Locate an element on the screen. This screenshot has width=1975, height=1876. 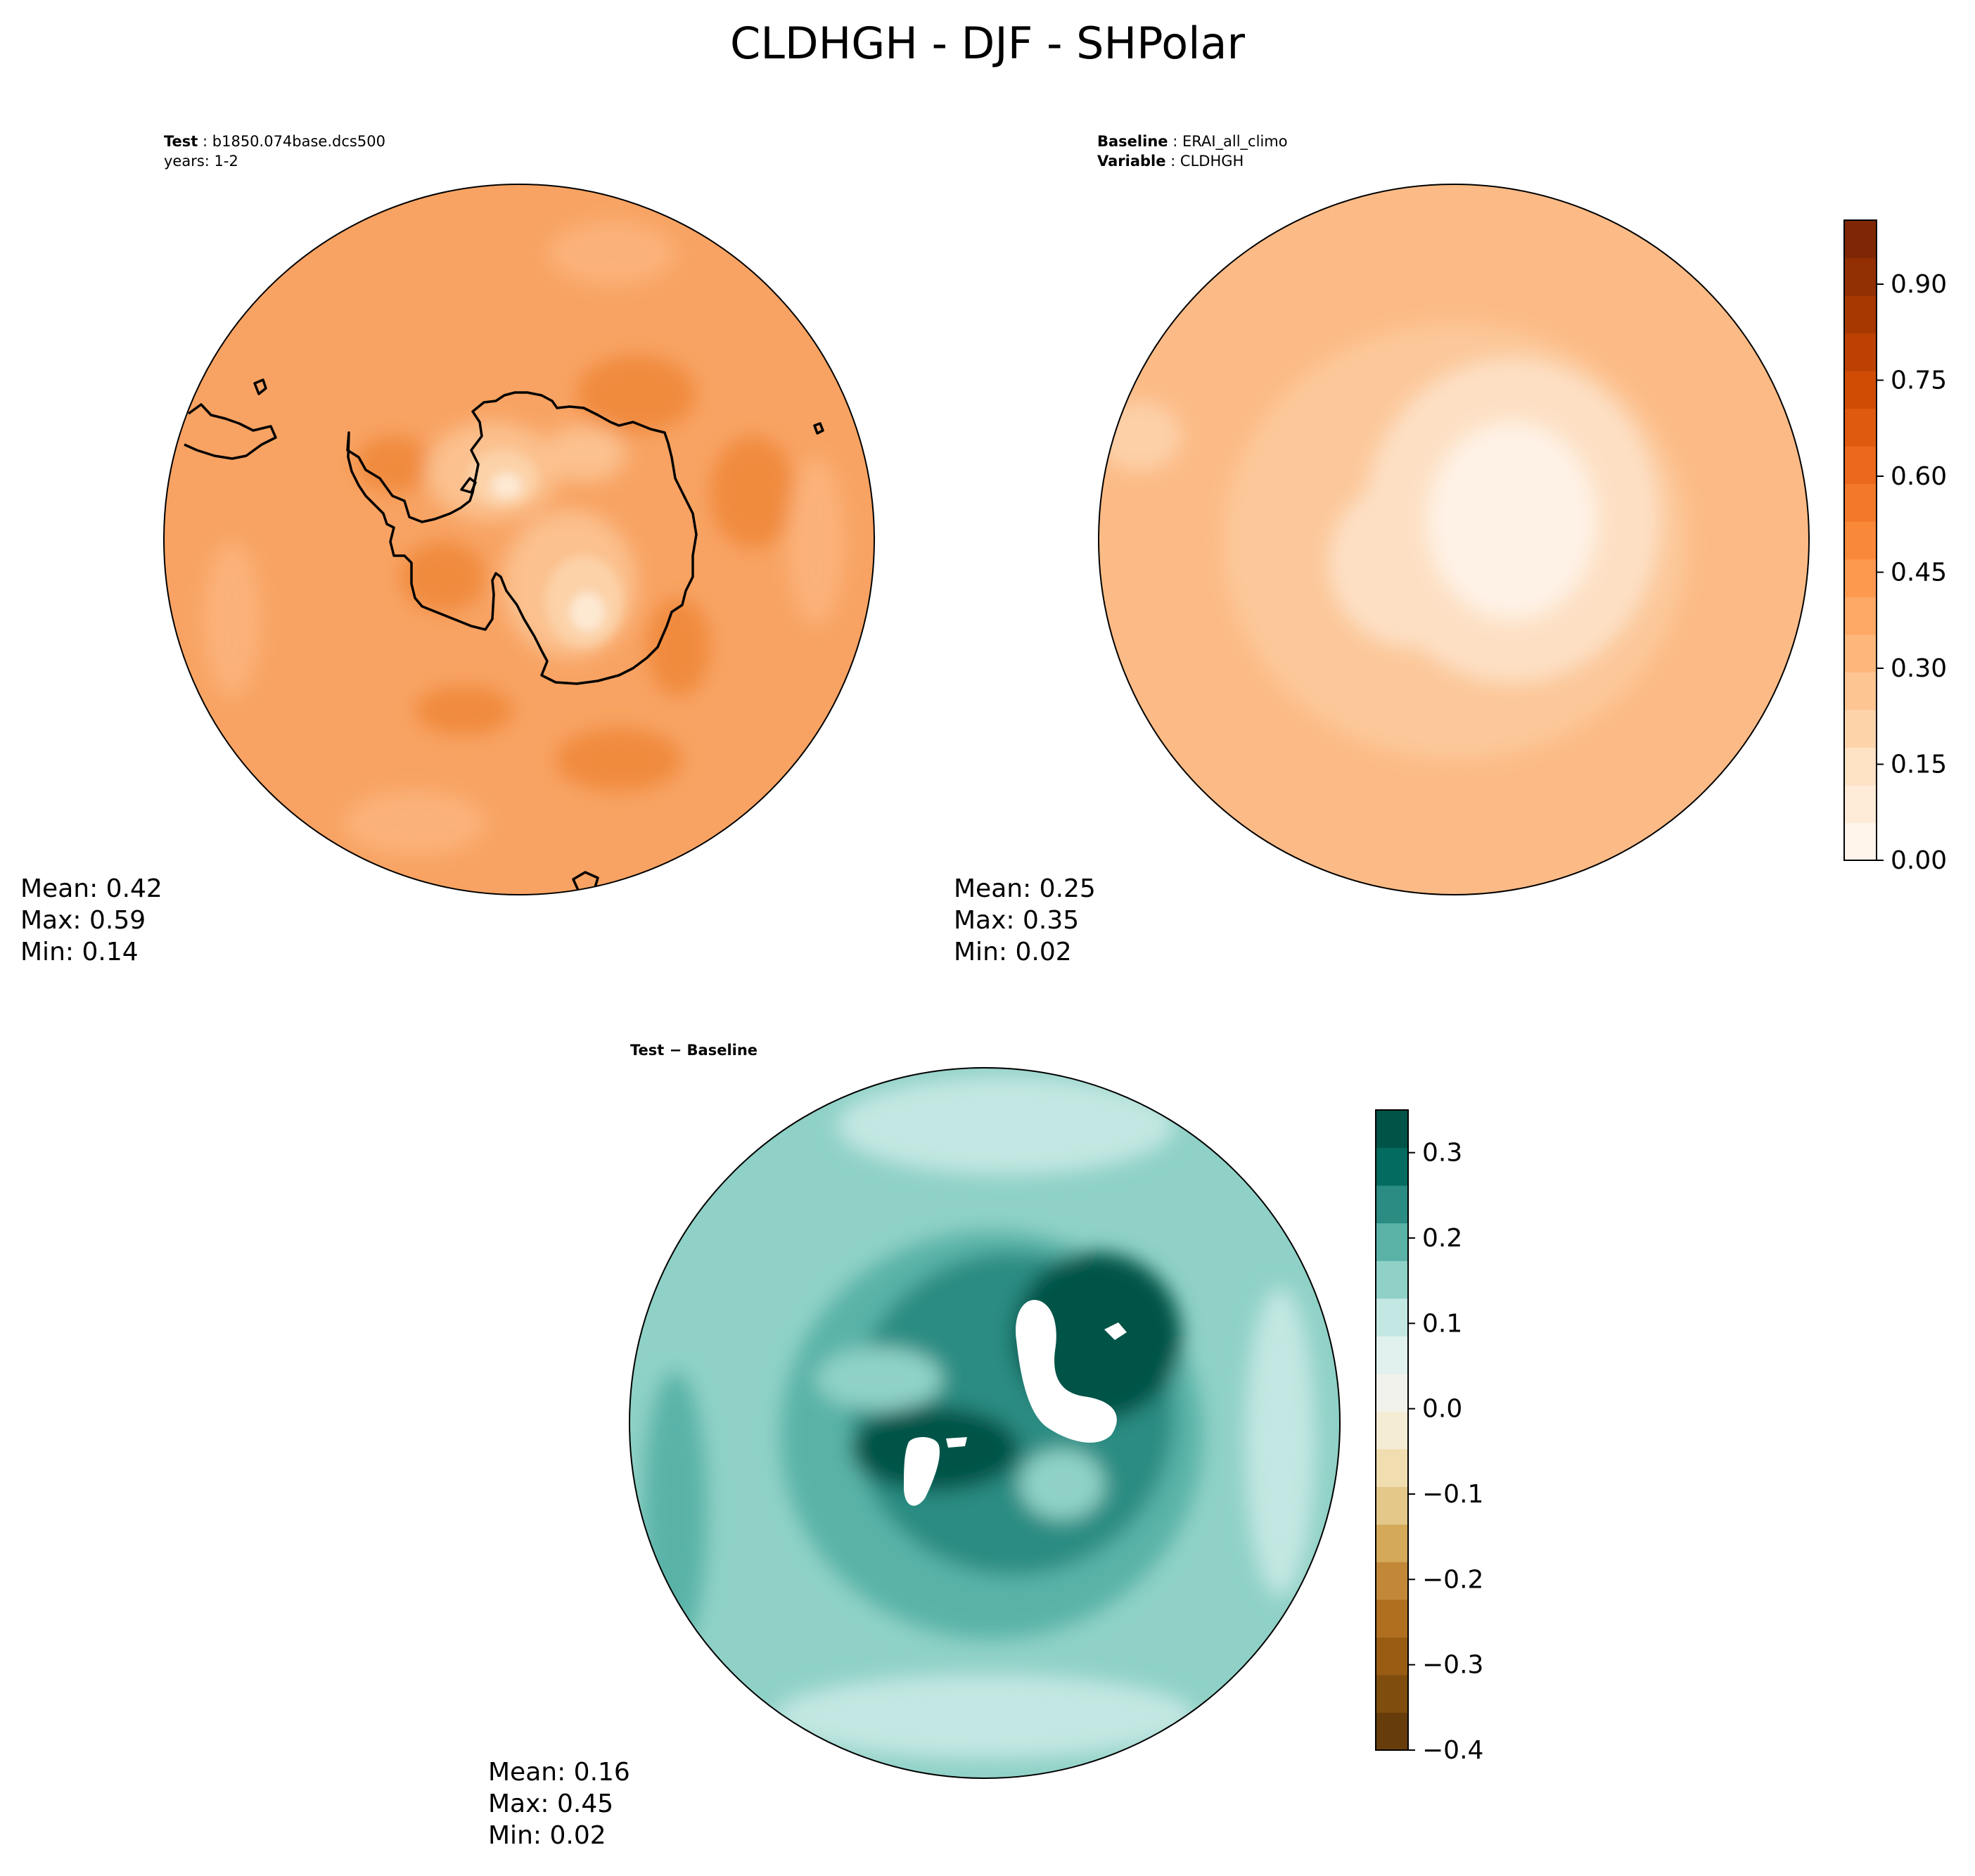
test-coastlines is located at coordinates (504, 636).